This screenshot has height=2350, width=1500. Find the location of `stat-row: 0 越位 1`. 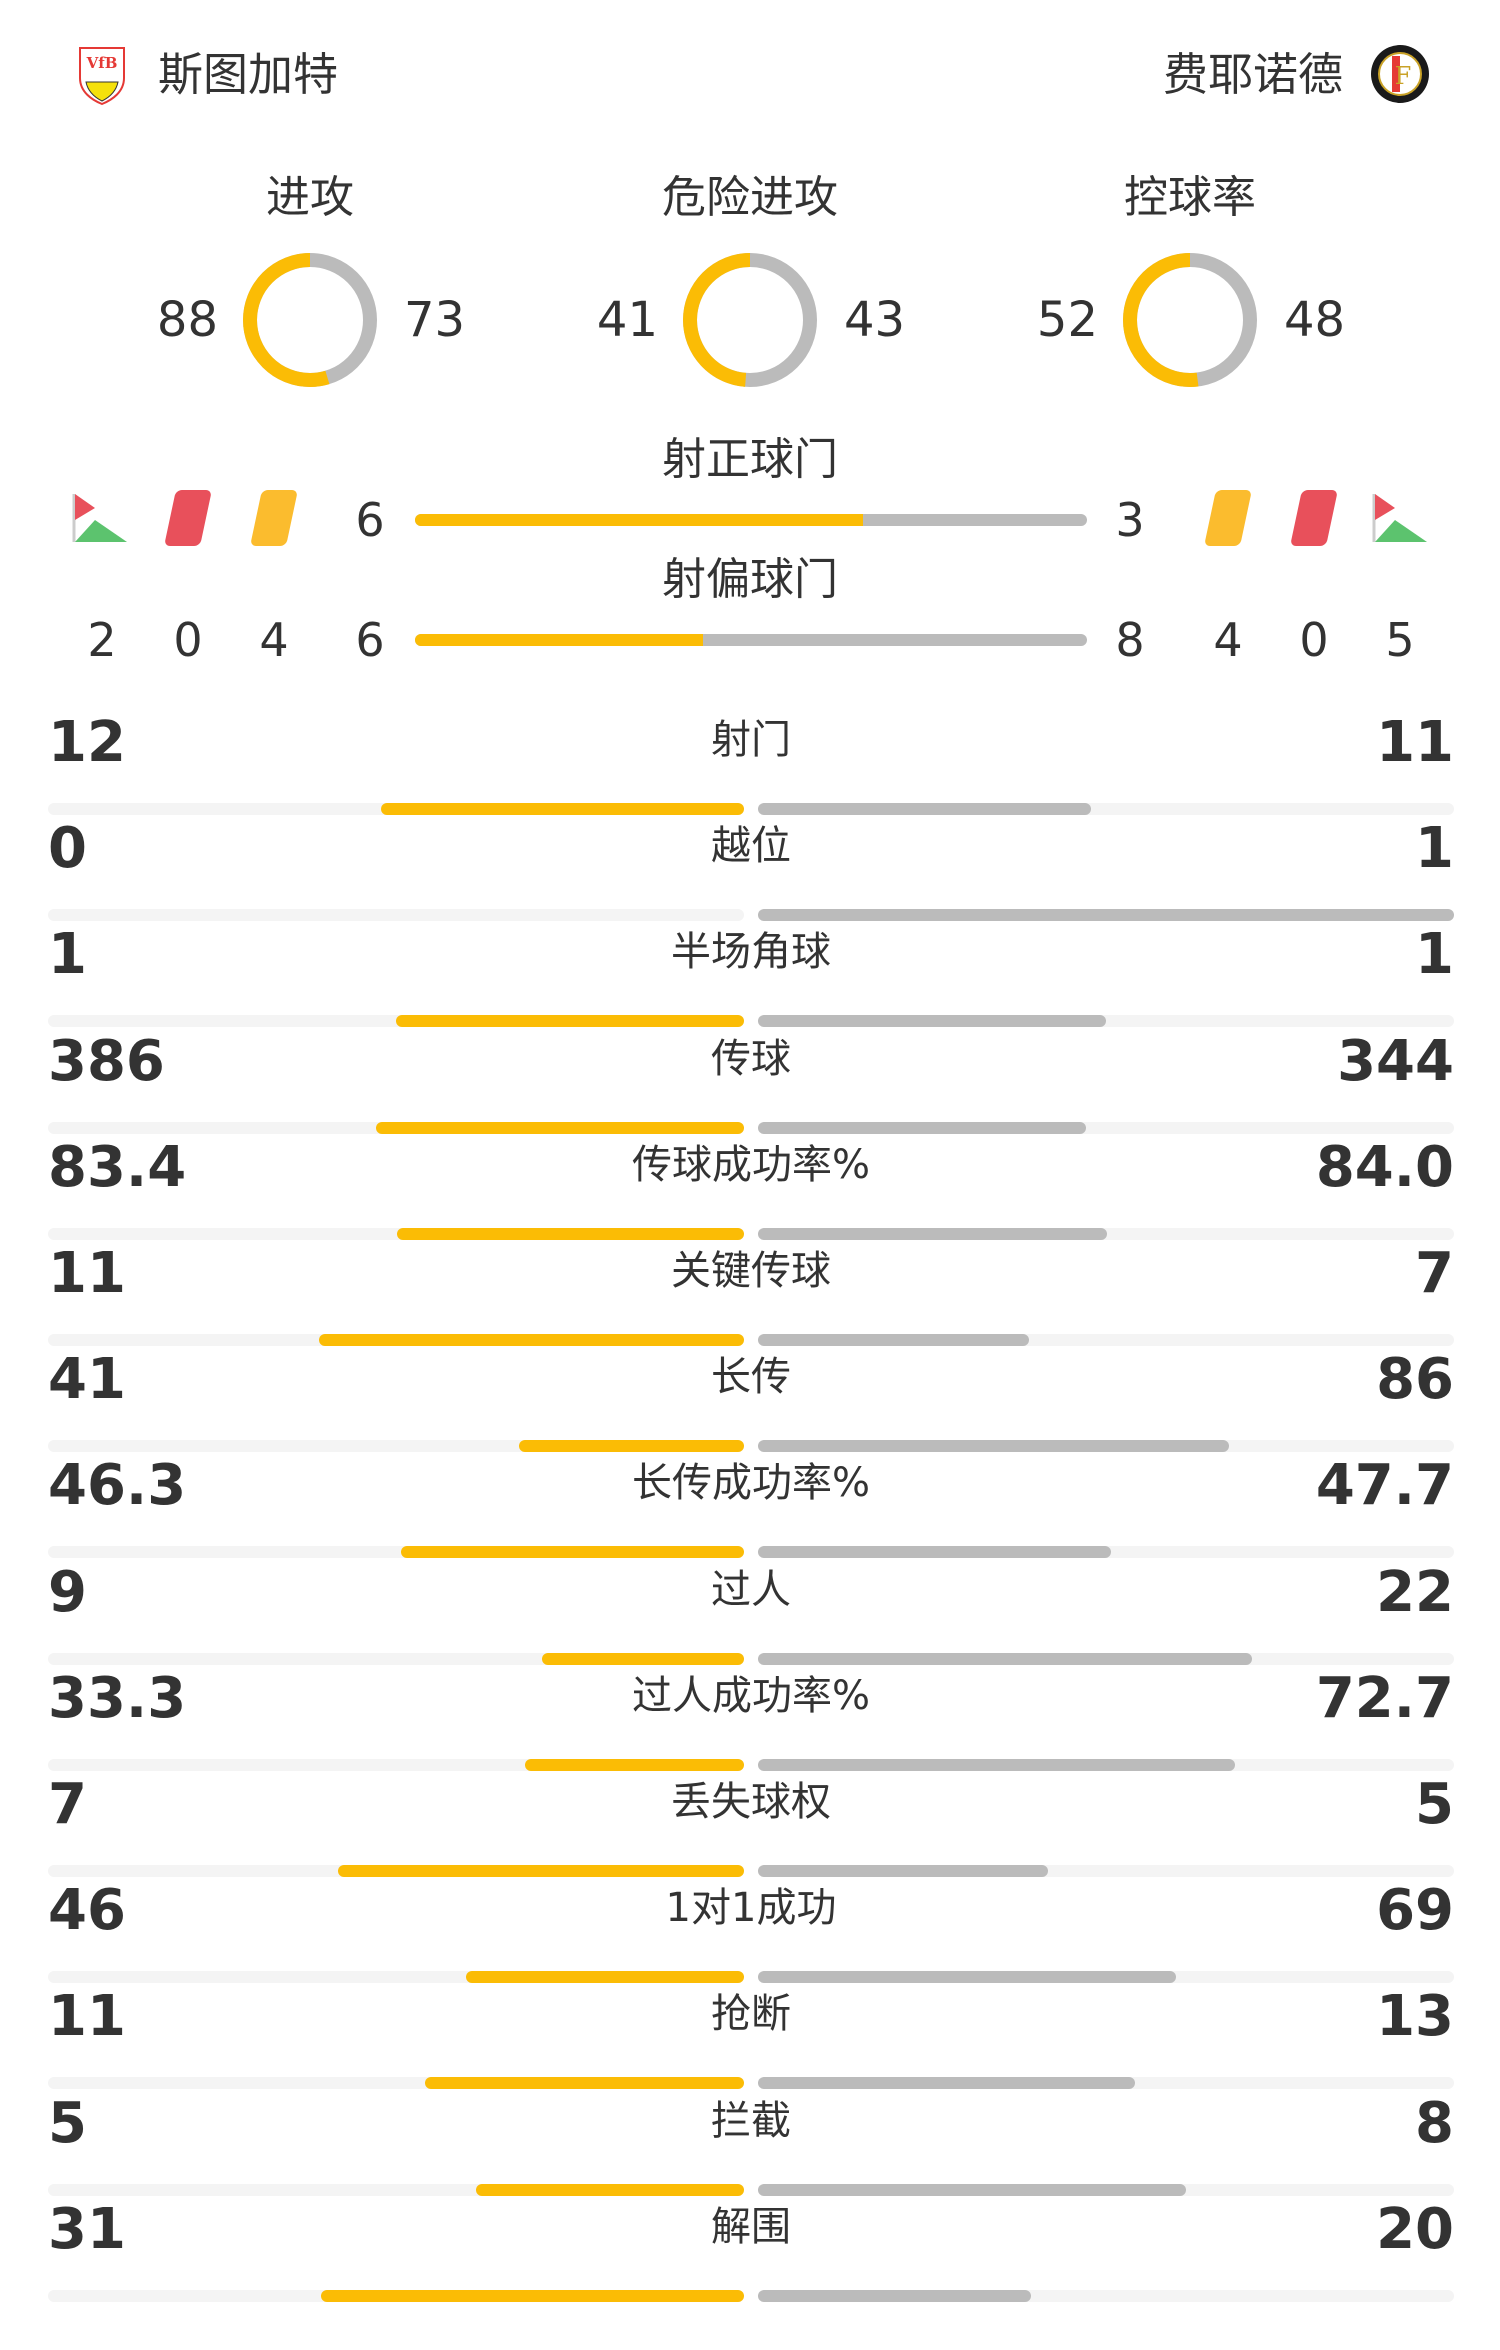

stat-row: 0 越位 1 is located at coordinates (751, 868).